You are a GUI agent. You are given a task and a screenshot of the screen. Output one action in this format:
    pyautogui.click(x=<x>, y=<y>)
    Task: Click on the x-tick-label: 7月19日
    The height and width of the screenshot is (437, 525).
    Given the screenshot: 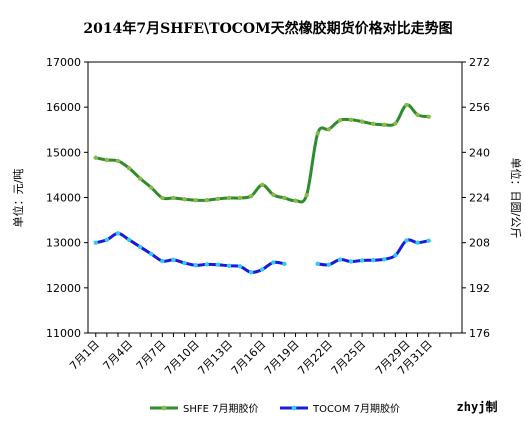 What is the action you would take?
    pyautogui.click(x=282, y=358)
    